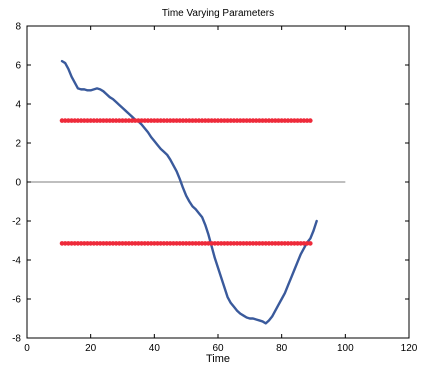  Describe the element at coordinates (27, 348) in the screenshot. I see `x-tick-label: 0` at that location.